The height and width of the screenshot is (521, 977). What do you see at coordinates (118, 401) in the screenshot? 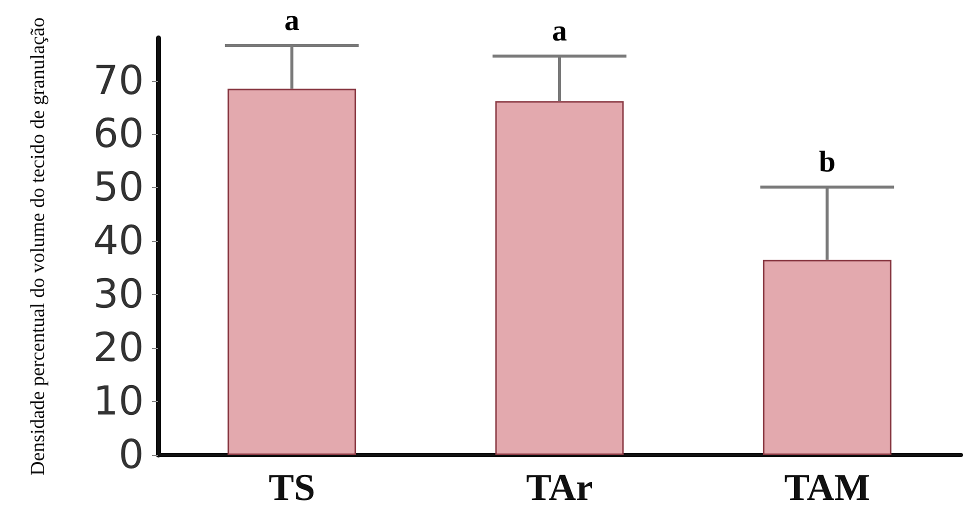
I see `y-tick-label: 10` at bounding box center [118, 401].